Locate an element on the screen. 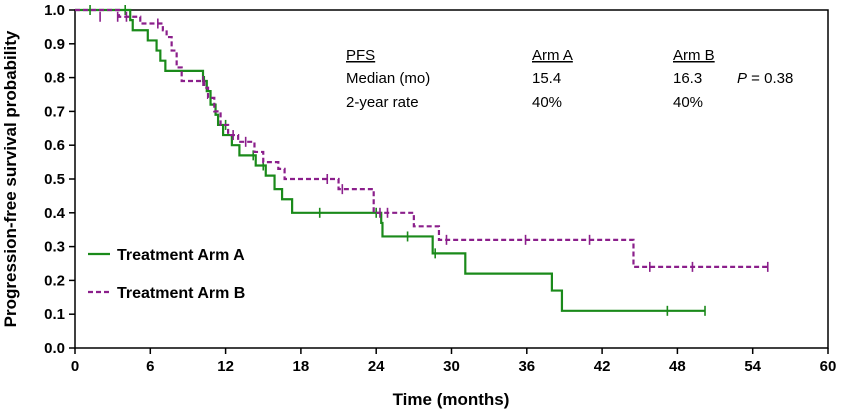 This screenshot has height=411, width=845. annotation-median-arm-b: 16.3 is located at coordinates (687, 78).